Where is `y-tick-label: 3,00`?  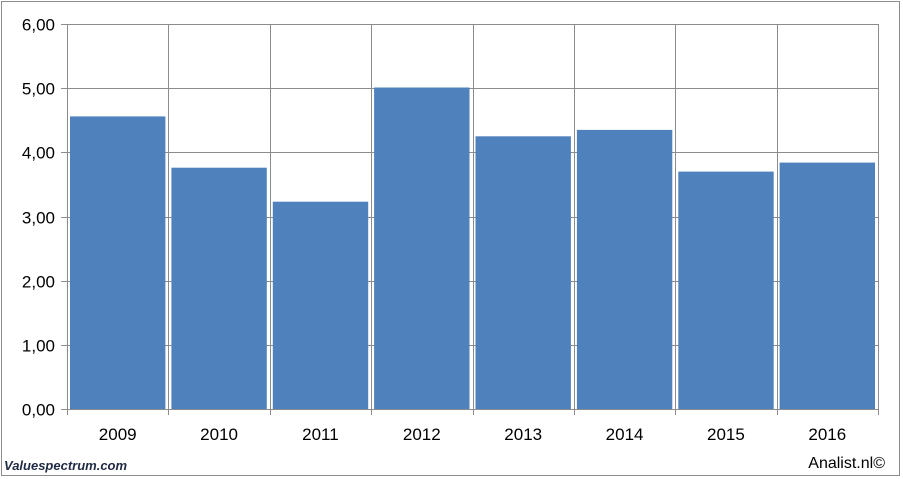
y-tick-label: 3,00 is located at coordinates (38, 218).